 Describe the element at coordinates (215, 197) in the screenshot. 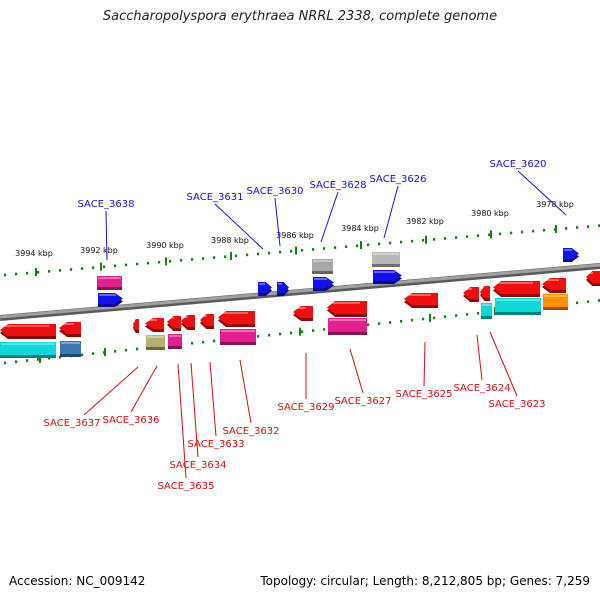

I see `forward-gene-label: SACE_3631` at that location.